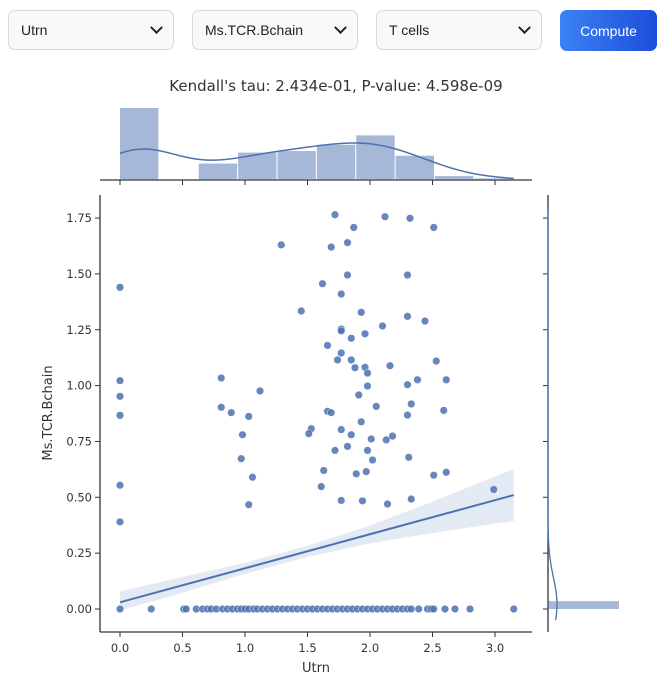 The image size is (665, 682). What do you see at coordinates (79, 497) in the screenshot?
I see `y-tick-label: 0.50` at bounding box center [79, 497].